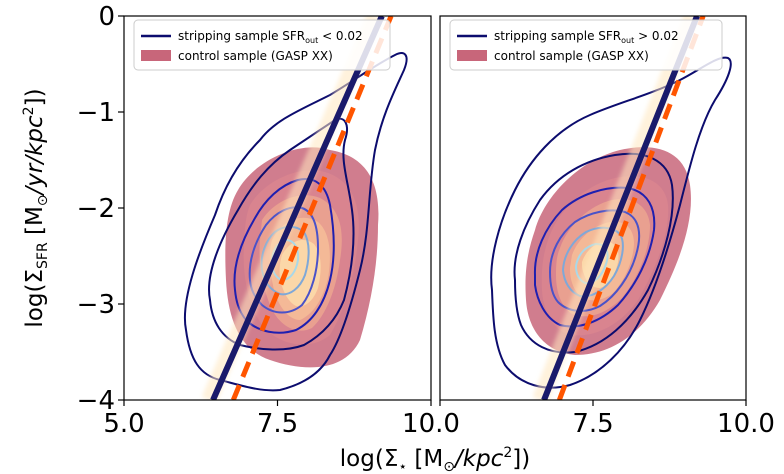 The width and height of the screenshot is (784, 474). Describe the element at coordinates (106, 17) in the screenshot. I see `y-tick-label: 0` at that location.